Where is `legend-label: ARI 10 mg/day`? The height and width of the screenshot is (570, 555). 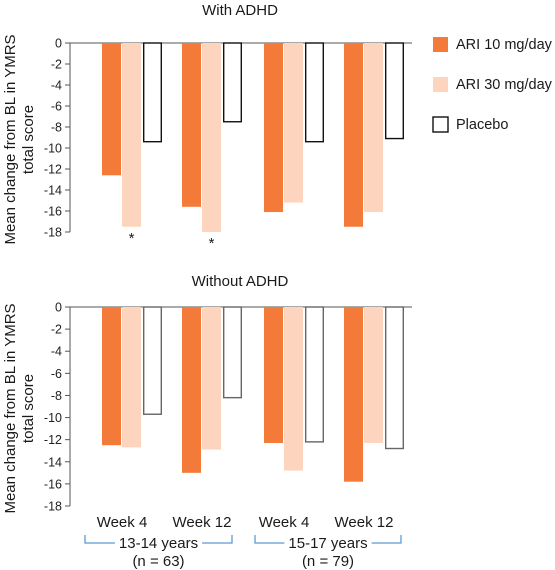
legend-label: ARI 10 mg/day is located at coordinates (504, 45).